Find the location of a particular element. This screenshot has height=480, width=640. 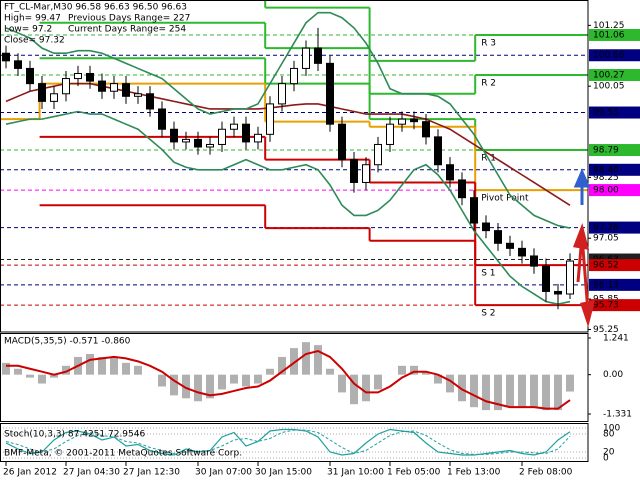

stoch-panel is located at coordinates (294, 443).